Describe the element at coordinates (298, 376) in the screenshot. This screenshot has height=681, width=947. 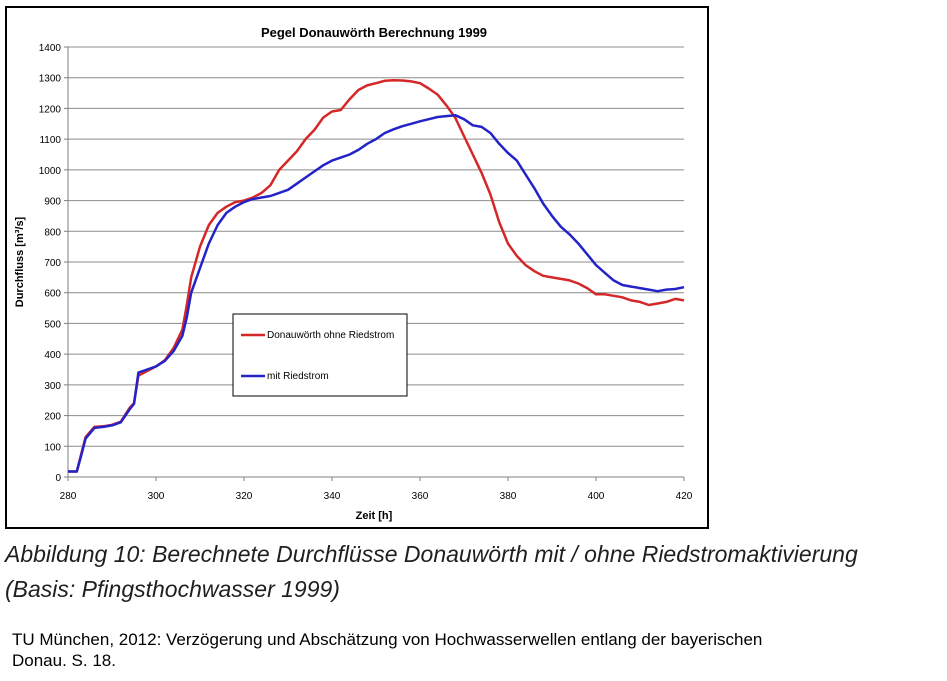
I see `legend-entry-mit-riedstrom: mit Riedstrom` at that location.